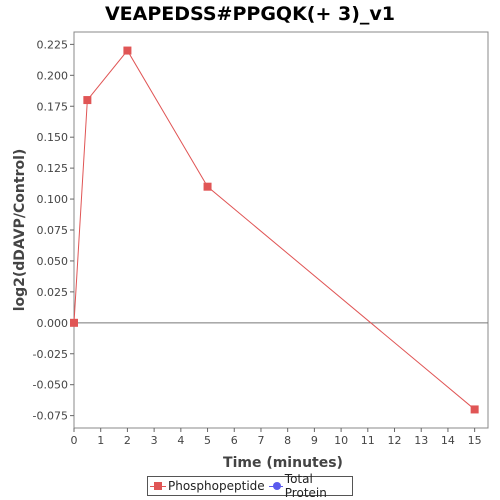 The height and width of the screenshot is (500, 500). I want to click on y-tick-label: 0.000, so click(53, 323).